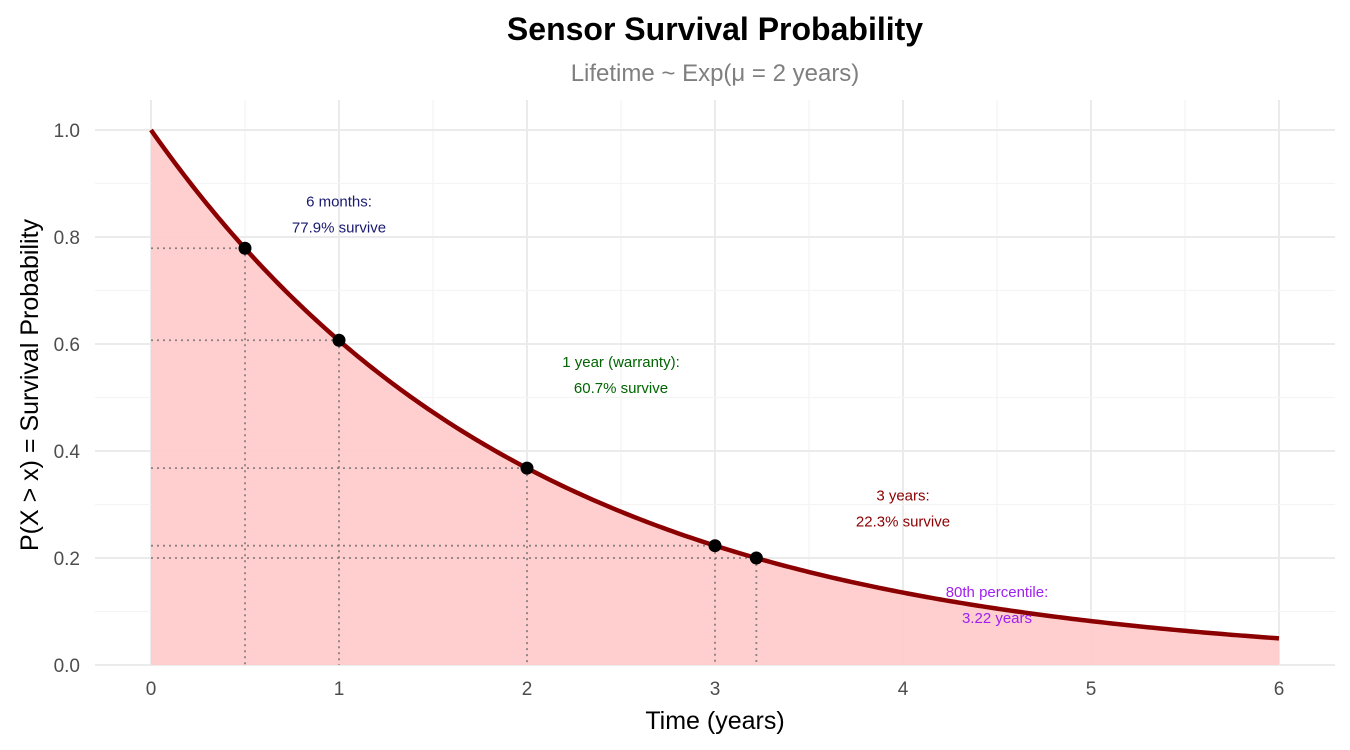 This screenshot has height=750, width=1350. Describe the element at coordinates (997, 592) in the screenshot. I see `annotation-label: 80th percentile:` at that location.